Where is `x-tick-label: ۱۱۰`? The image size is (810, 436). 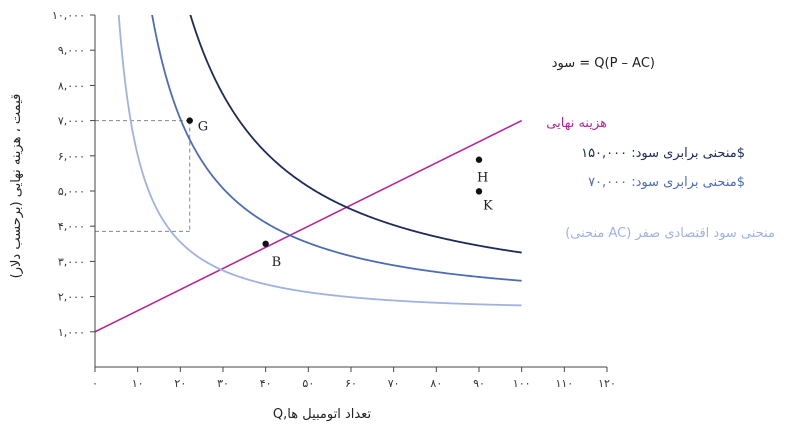 x-tick-label: ۱۱۰ is located at coordinates (564, 383).